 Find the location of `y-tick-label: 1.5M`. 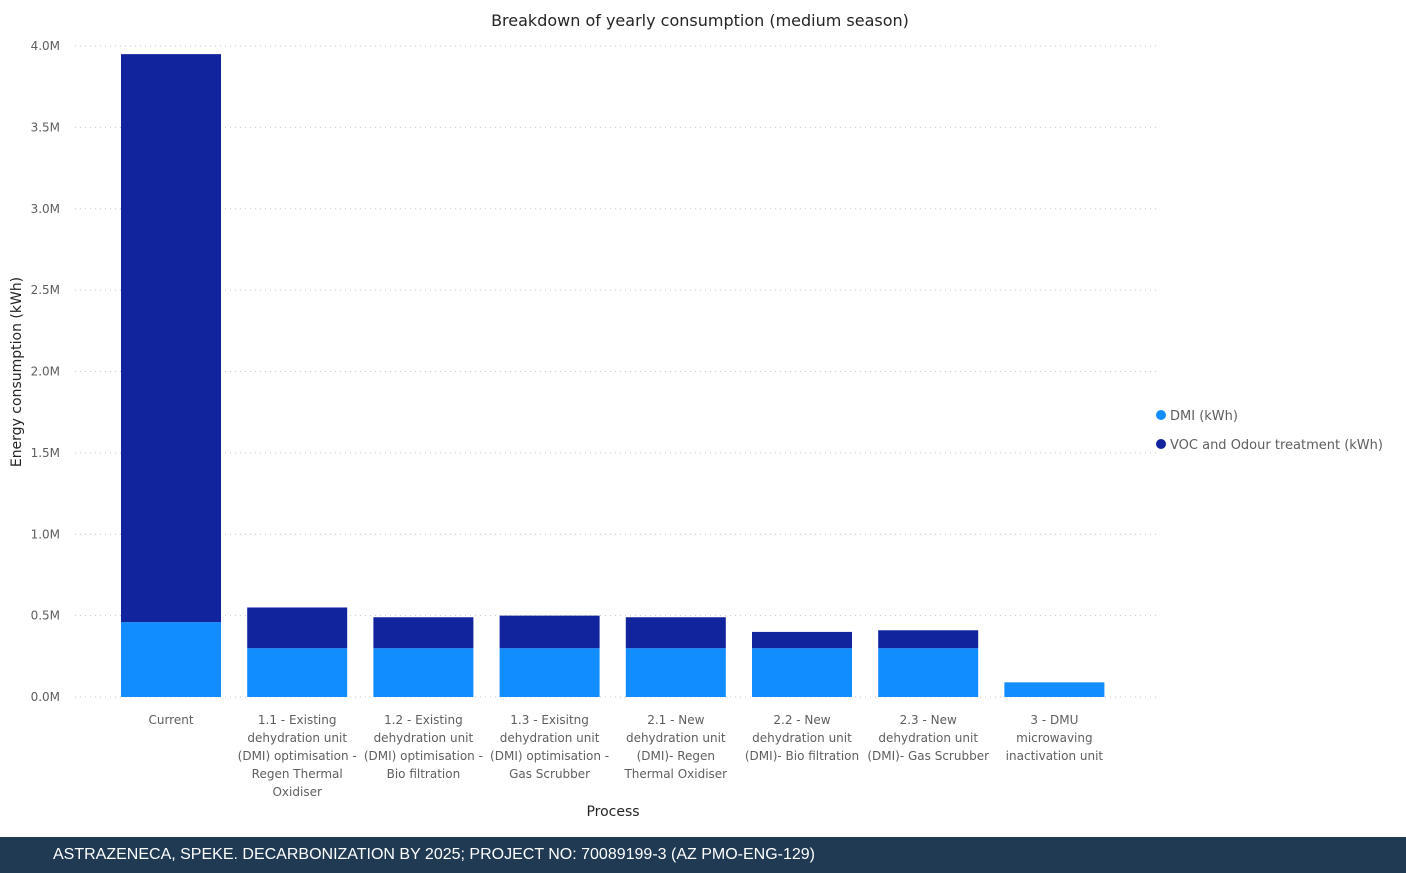

y-tick-label: 1.5M is located at coordinates (45, 453).